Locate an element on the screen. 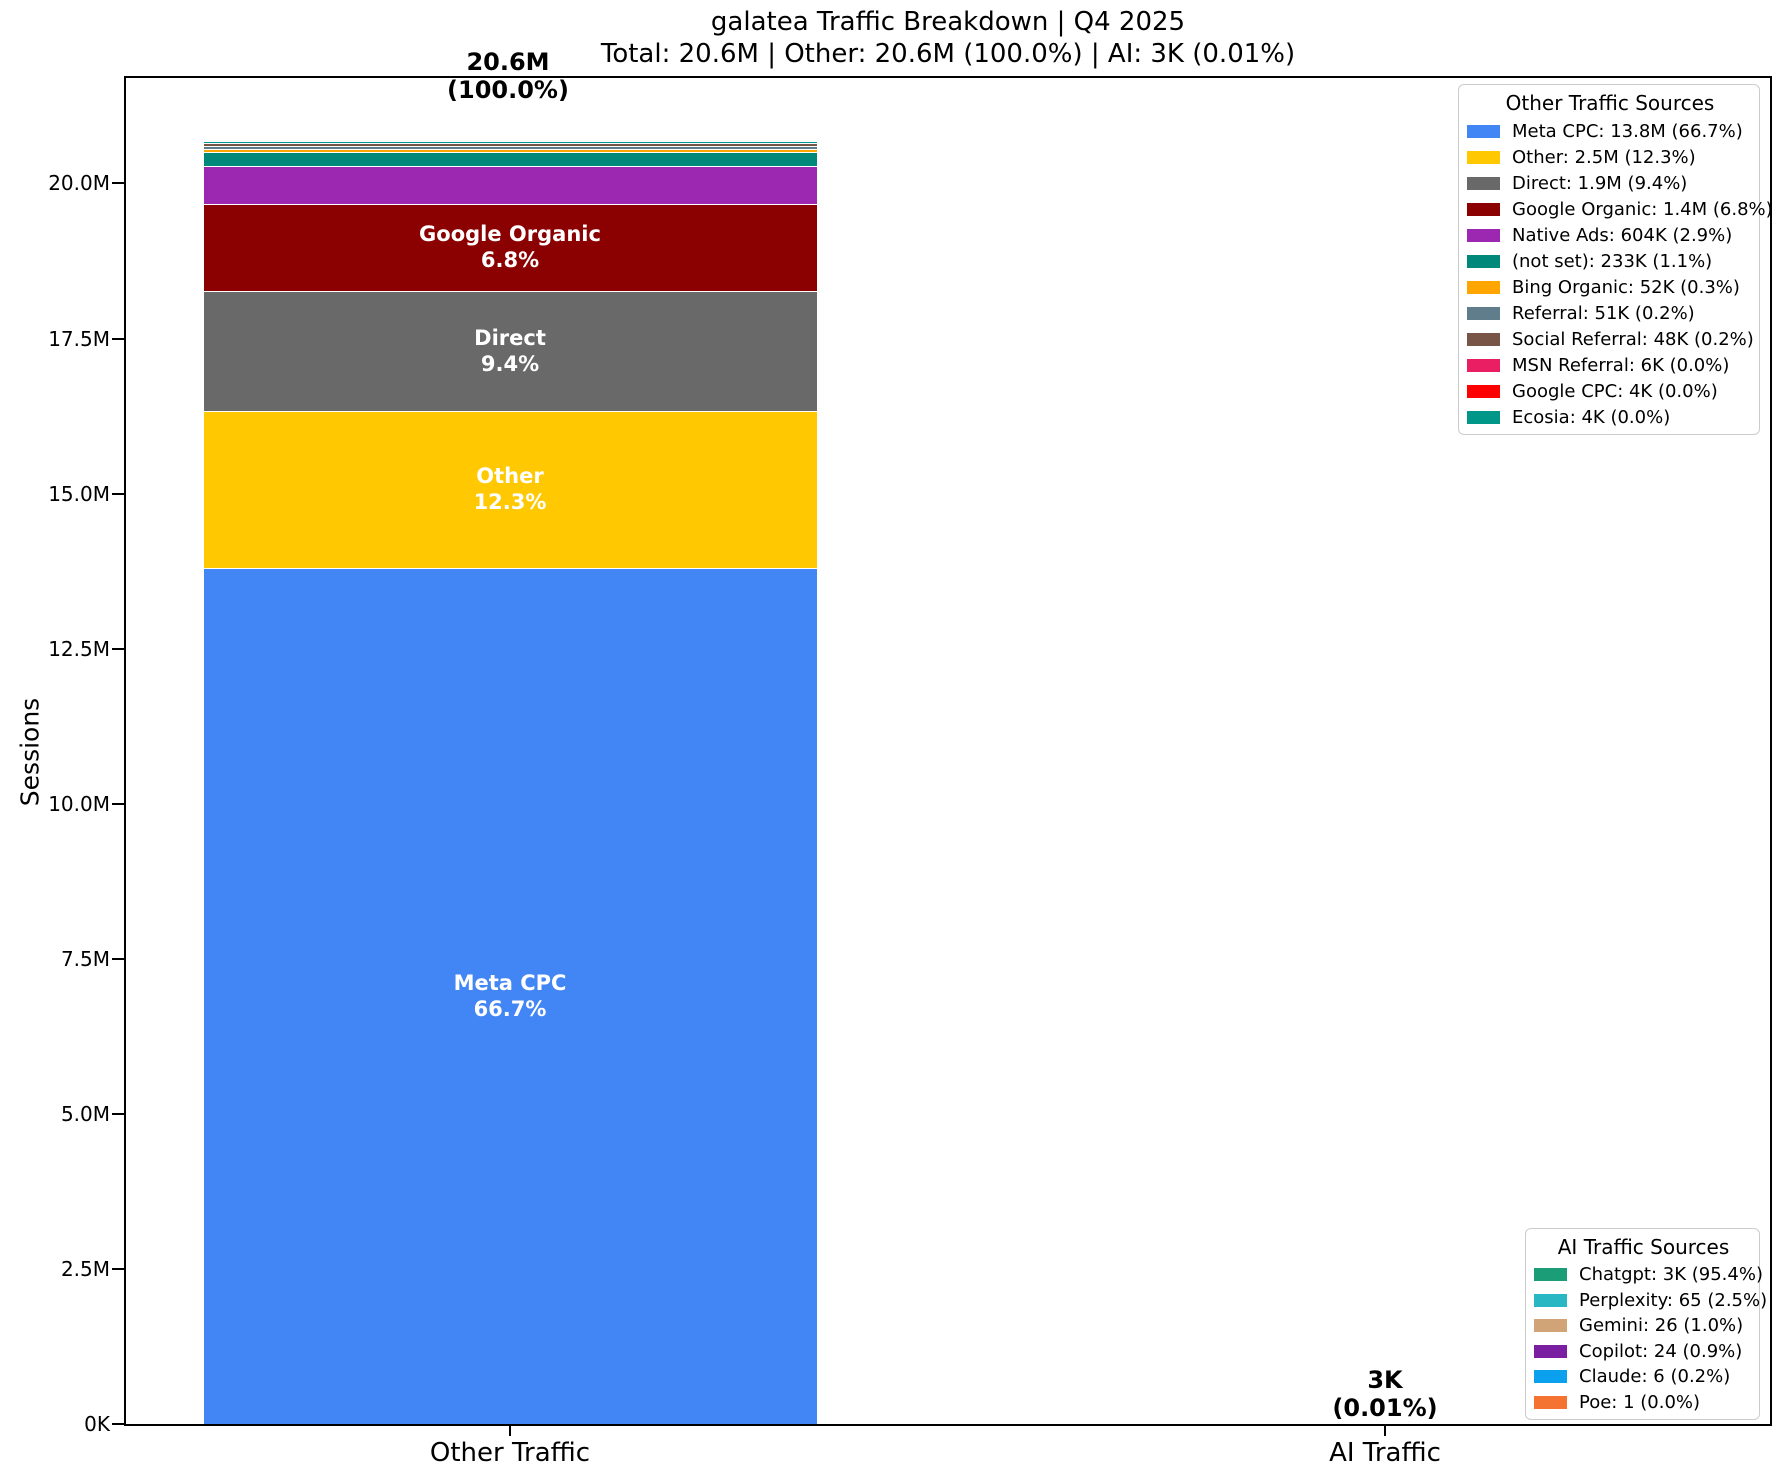 The height and width of the screenshot is (1480, 1782). bar-segment-other is located at coordinates (510, 489).